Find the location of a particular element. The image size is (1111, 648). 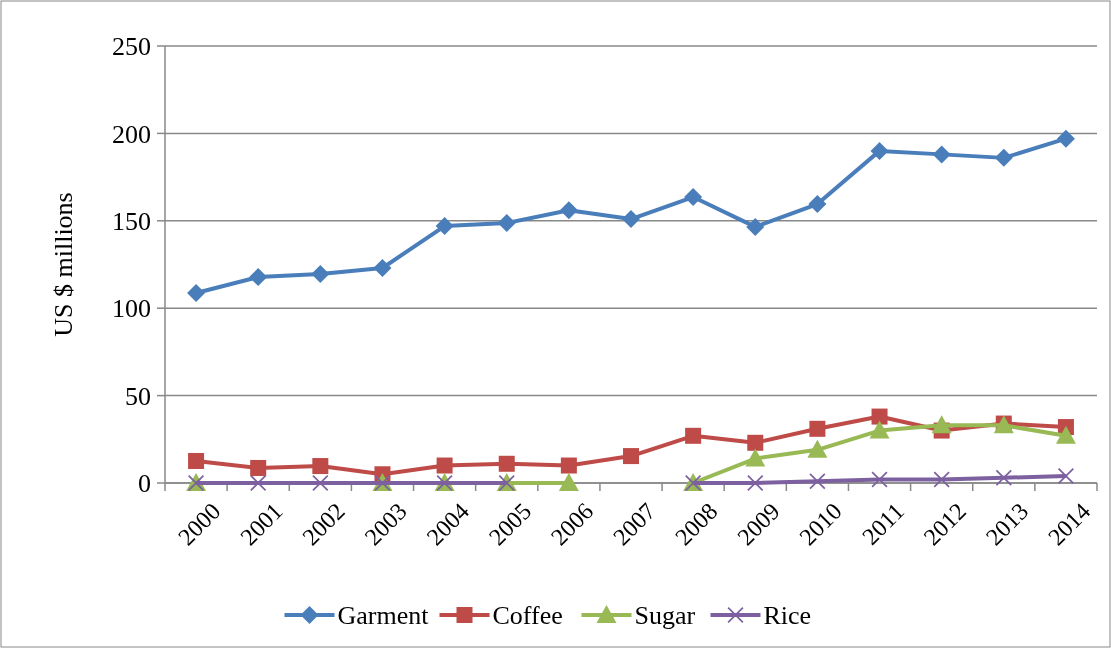

y-axis-title: US $ millions is located at coordinates (63, 264).